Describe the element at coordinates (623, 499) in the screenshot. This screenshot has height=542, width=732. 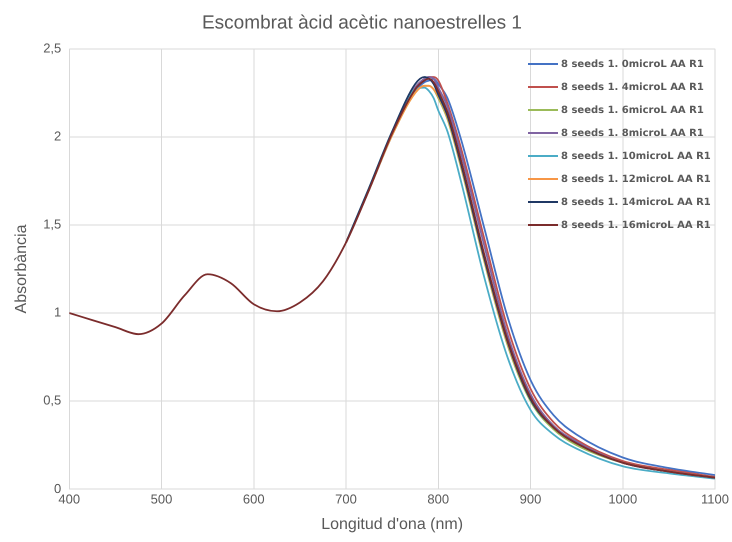
I see `x-tick-label: 1000` at that location.